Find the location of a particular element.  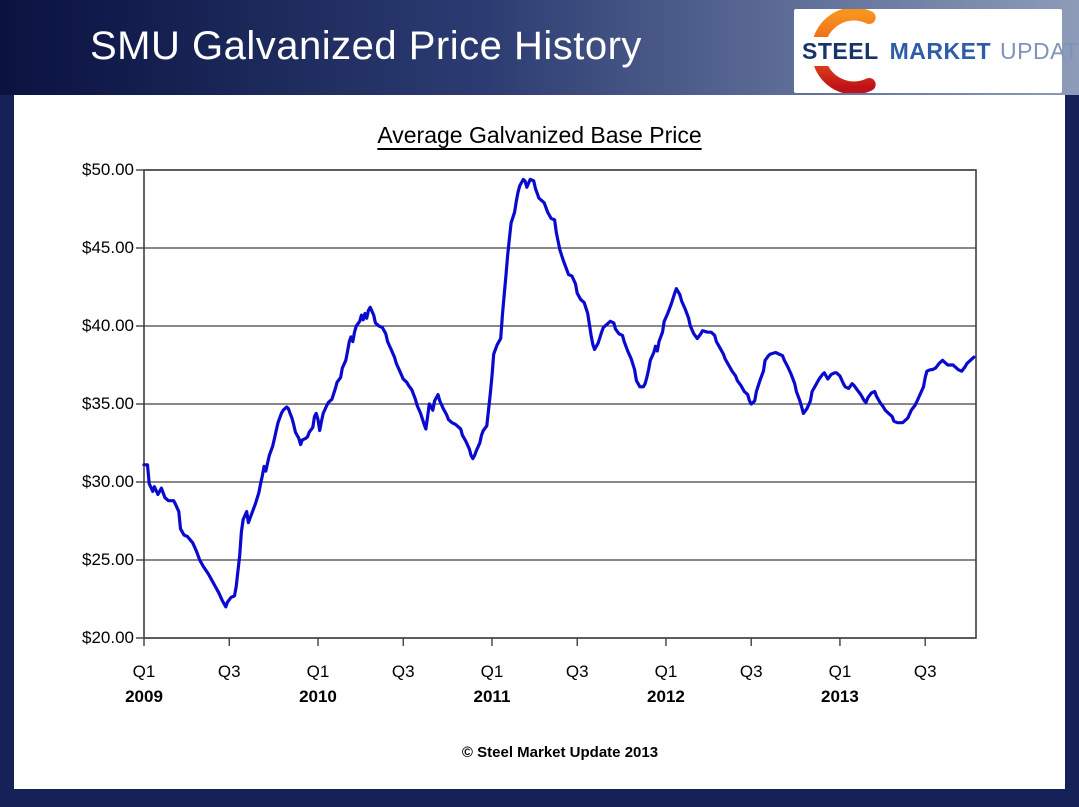

x-axis-year-label: 2013 is located at coordinates (840, 696).